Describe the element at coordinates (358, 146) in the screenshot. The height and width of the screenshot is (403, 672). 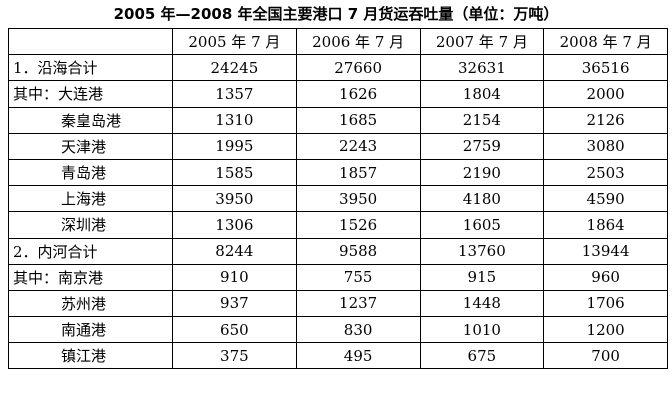
I see `cell-value: 2243` at that location.